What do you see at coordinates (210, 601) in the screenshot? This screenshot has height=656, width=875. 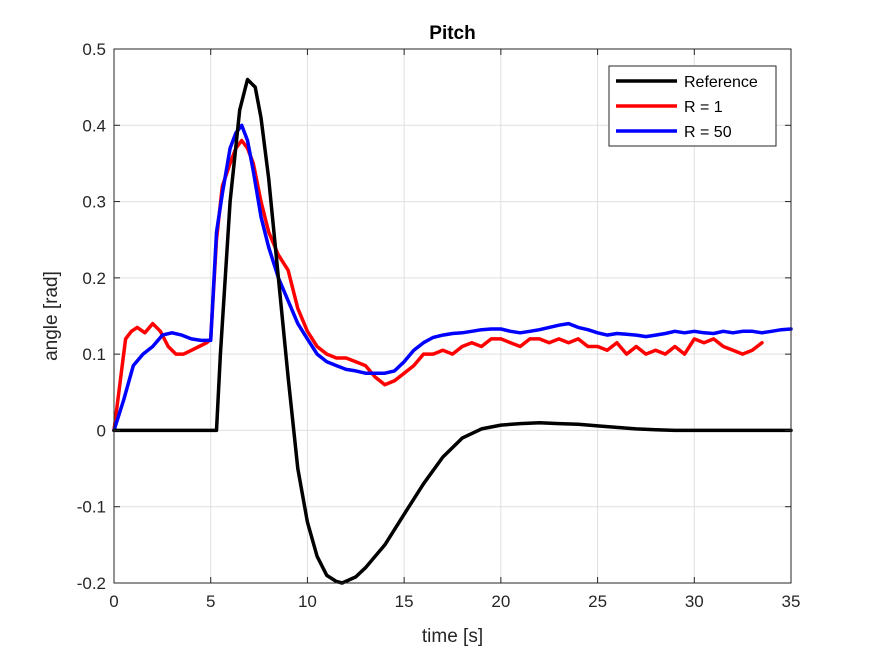 I see `x-tick-label: 5` at bounding box center [210, 601].